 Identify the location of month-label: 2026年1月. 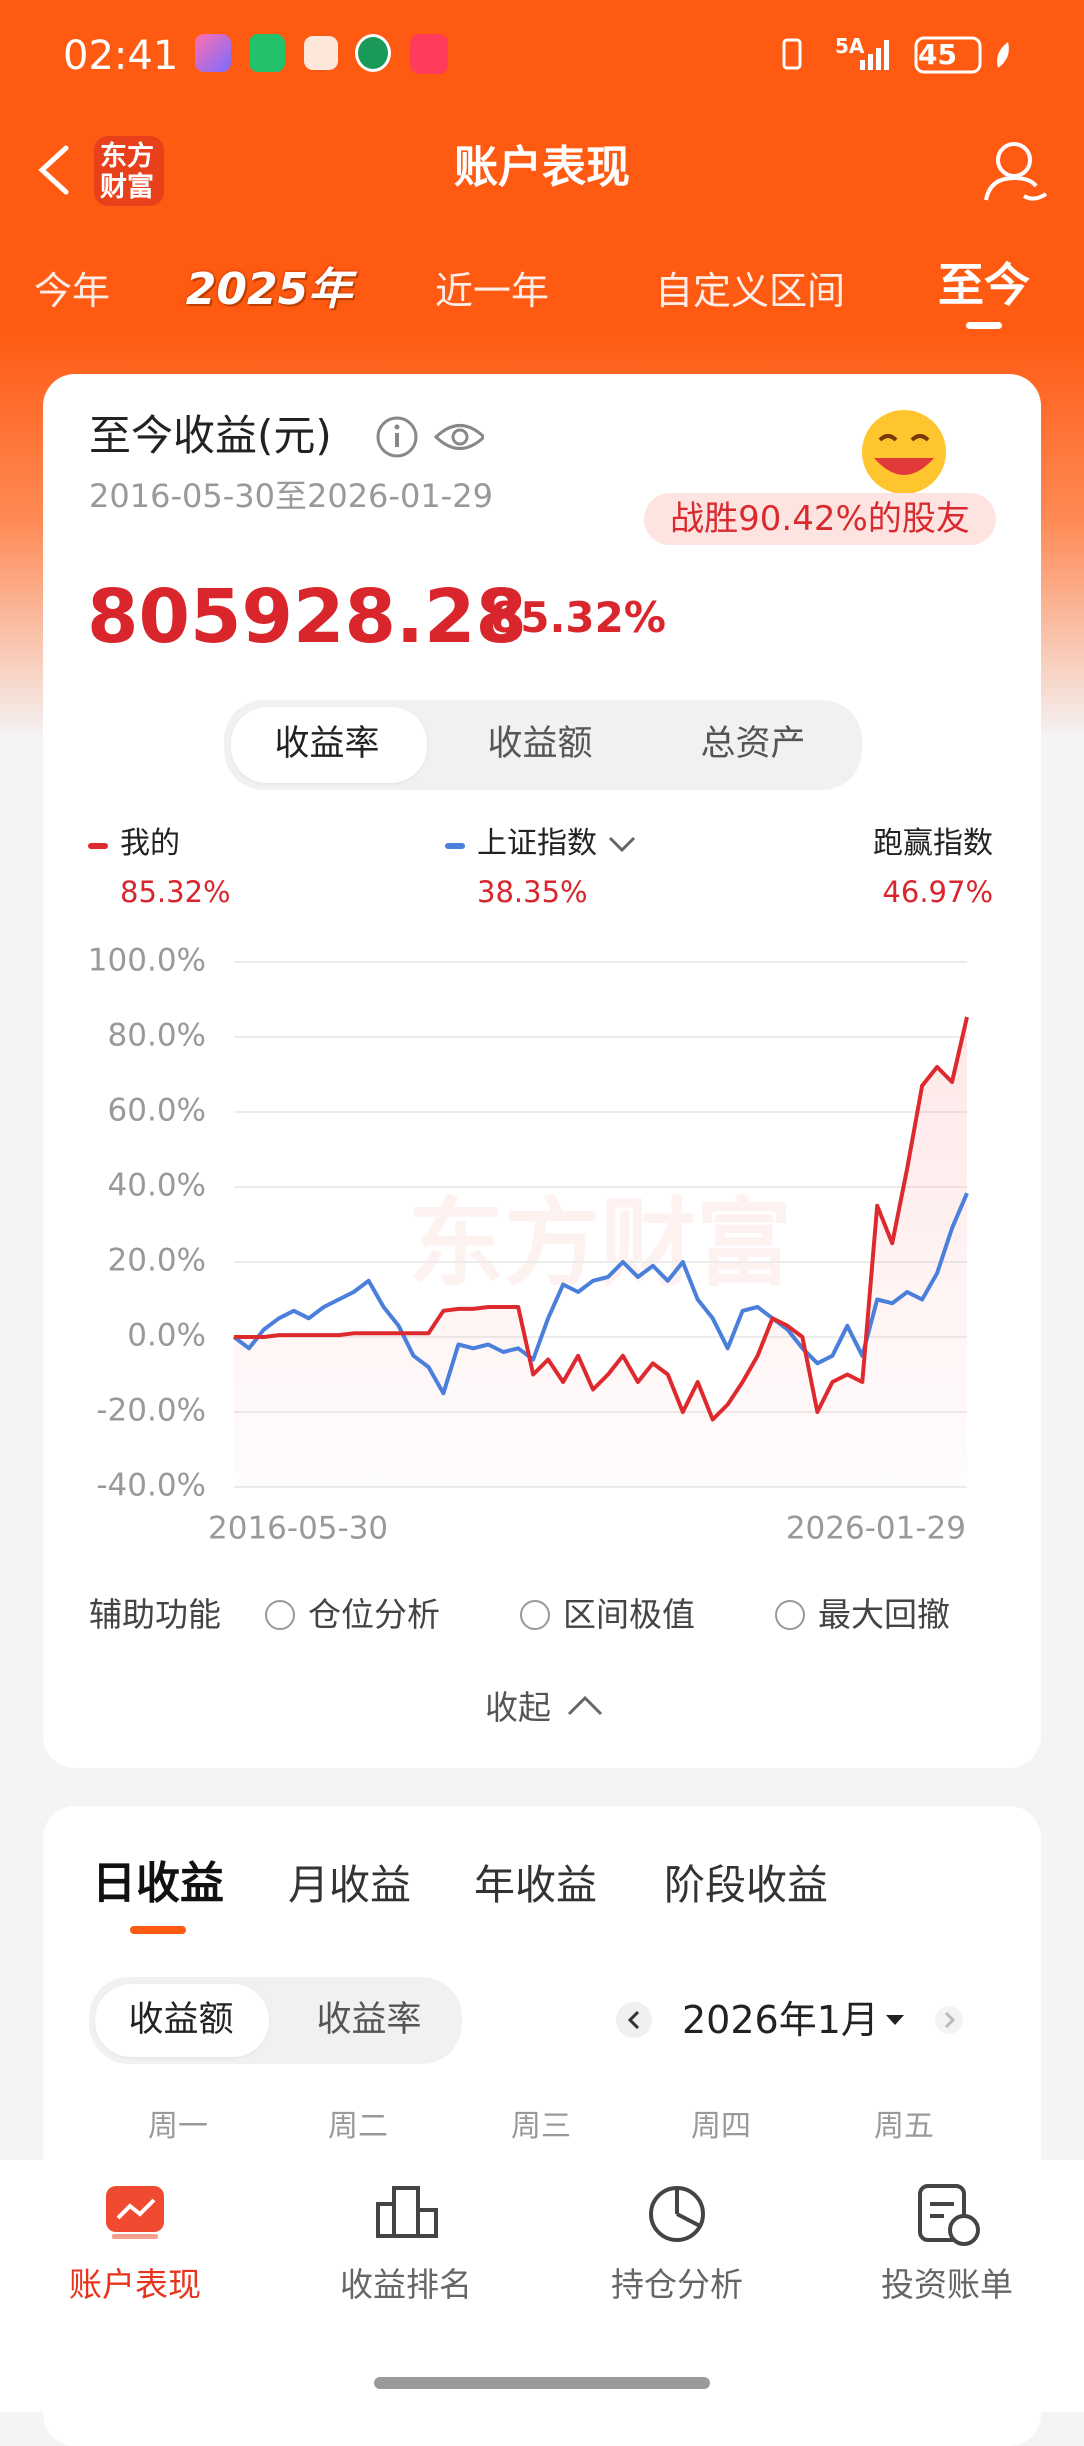
(780, 2020).